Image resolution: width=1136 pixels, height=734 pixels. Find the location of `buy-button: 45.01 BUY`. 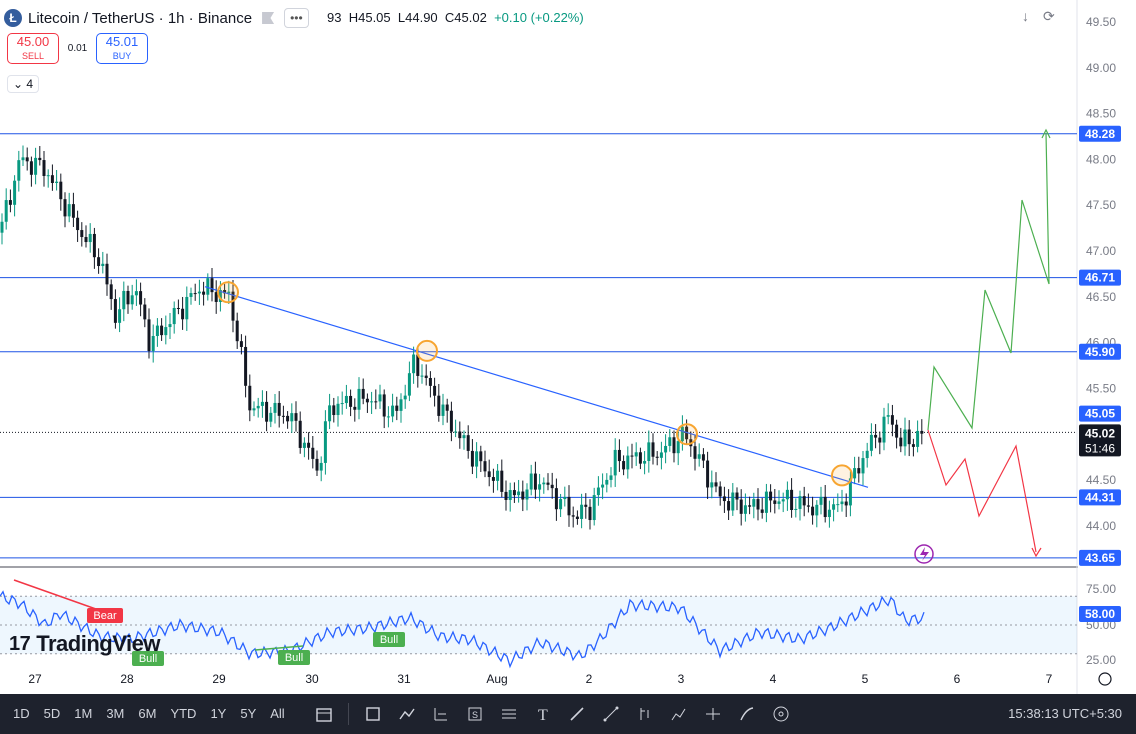

buy-button: 45.01 BUY is located at coordinates (122, 48).